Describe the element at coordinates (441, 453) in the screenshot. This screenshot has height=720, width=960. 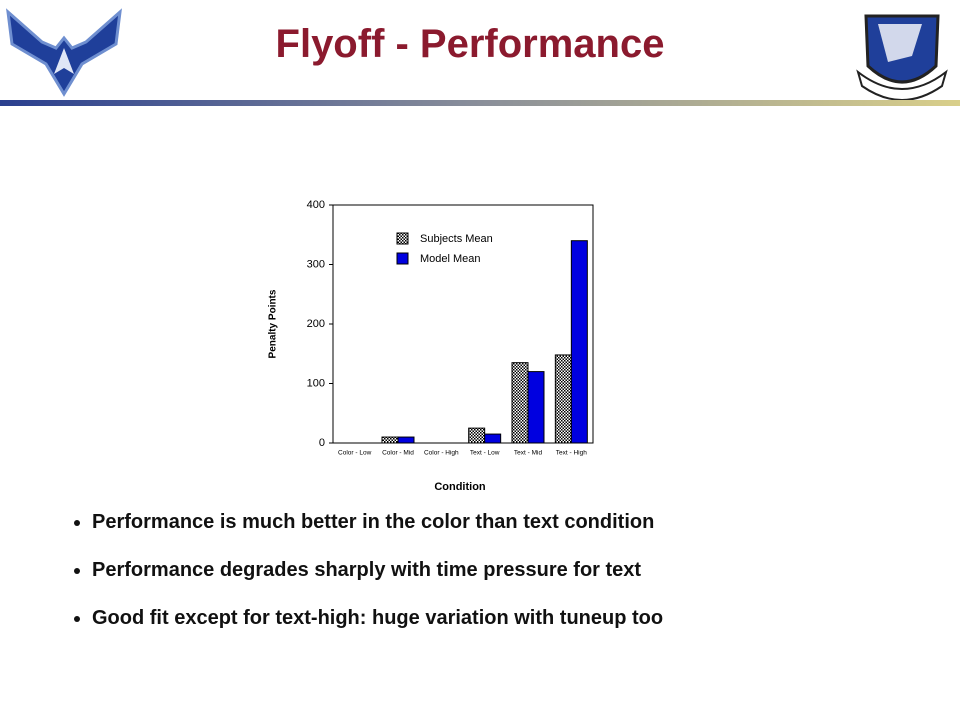
I see `x-tick-label: Color - High` at that location.